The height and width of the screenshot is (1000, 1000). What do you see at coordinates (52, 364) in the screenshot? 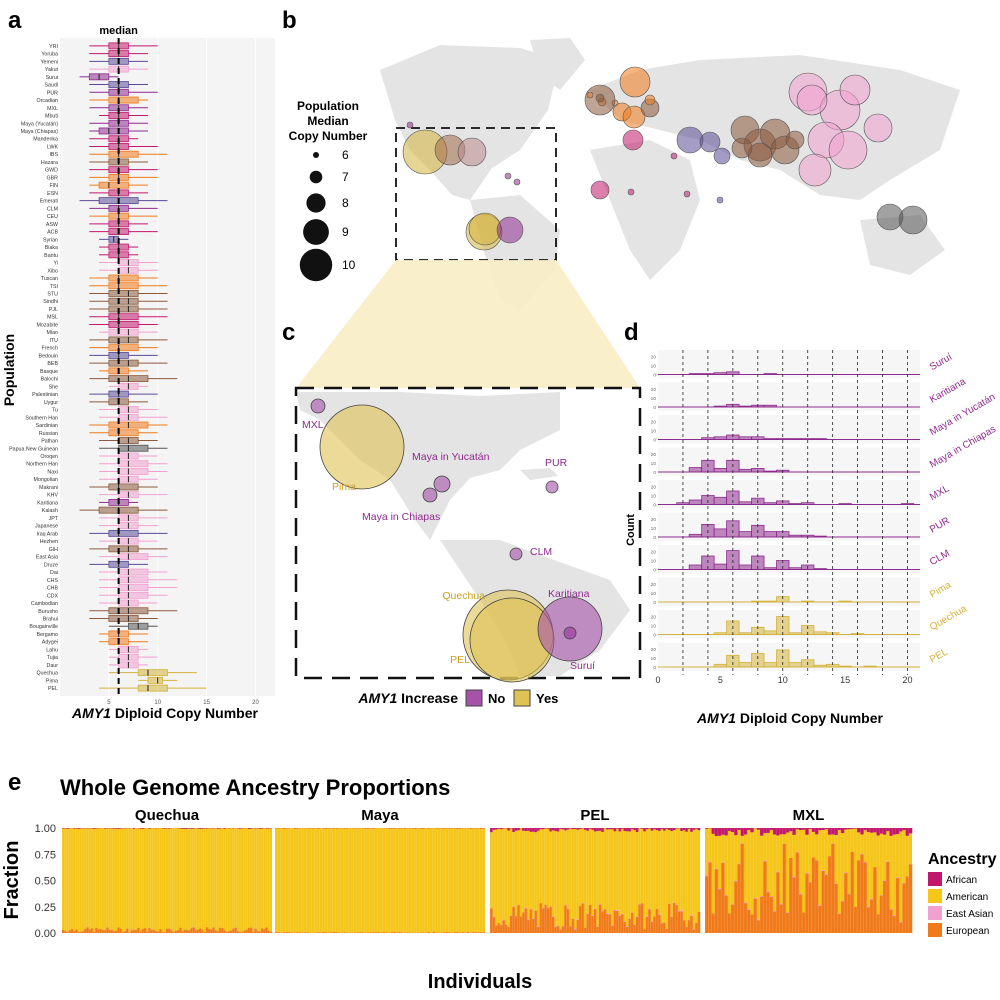
I see `a-population-label: BEB` at bounding box center [52, 364].